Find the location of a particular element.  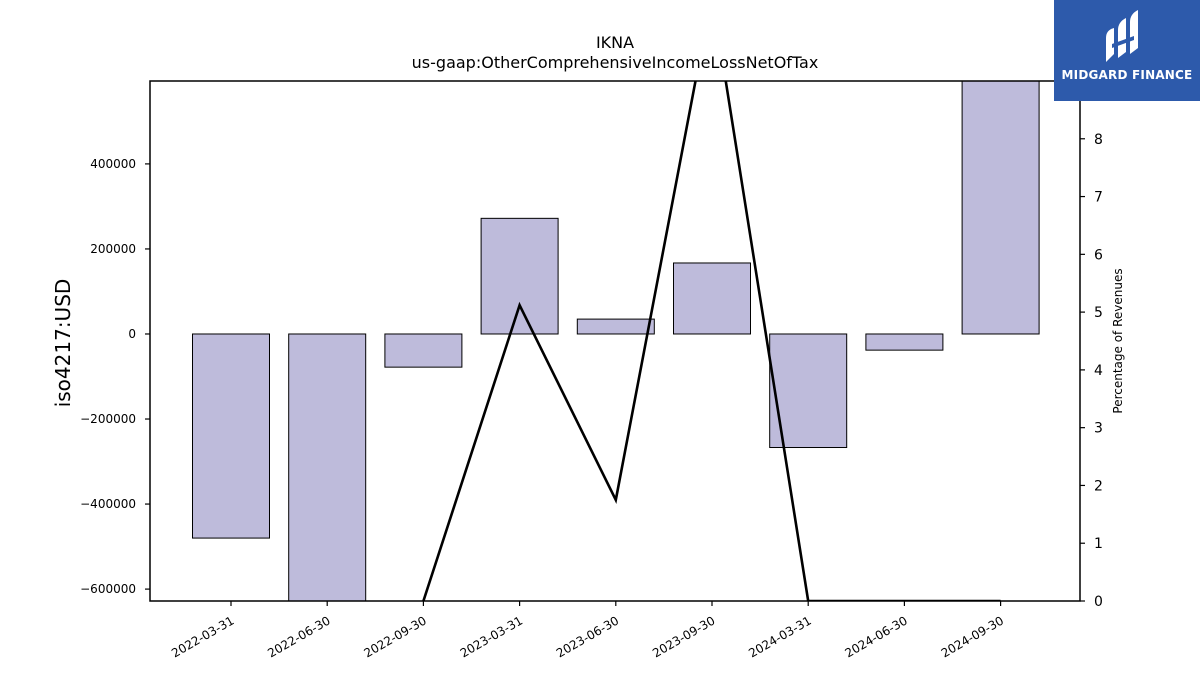

brand-logo: MIDGARD FINANCE is located at coordinates (1127, 50).